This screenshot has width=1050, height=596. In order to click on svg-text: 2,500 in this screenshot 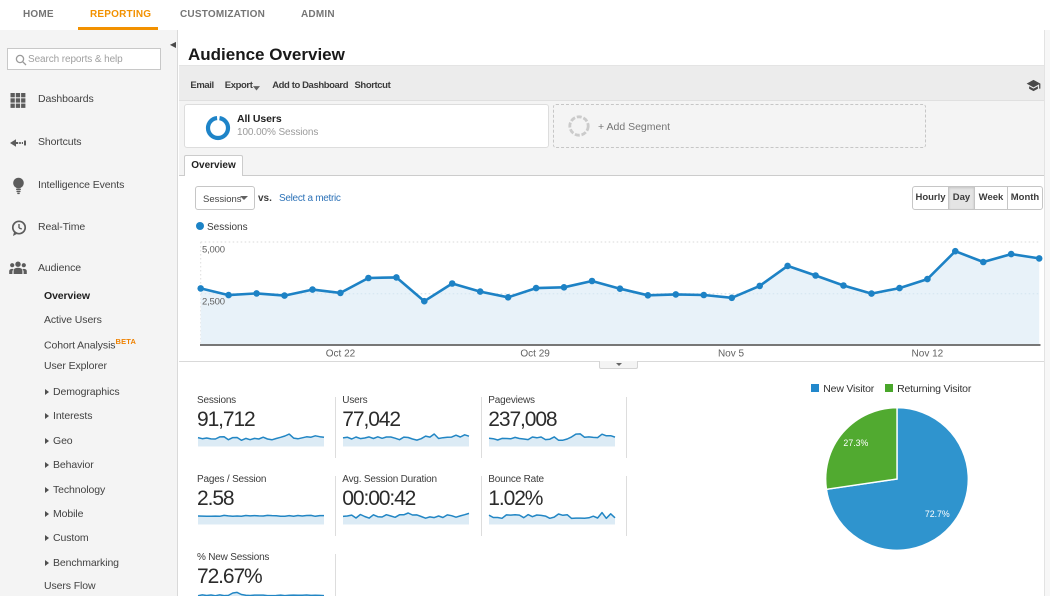, I will do `click(213, 302)`.